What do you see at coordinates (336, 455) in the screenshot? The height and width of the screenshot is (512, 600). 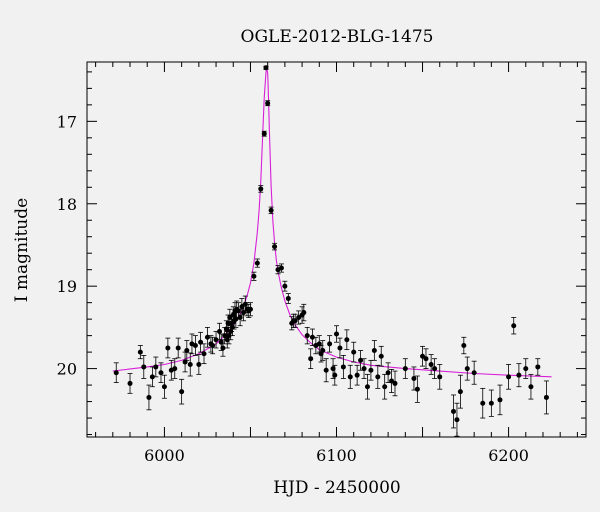 I see `x-tick-label: 6100` at bounding box center [336, 455].